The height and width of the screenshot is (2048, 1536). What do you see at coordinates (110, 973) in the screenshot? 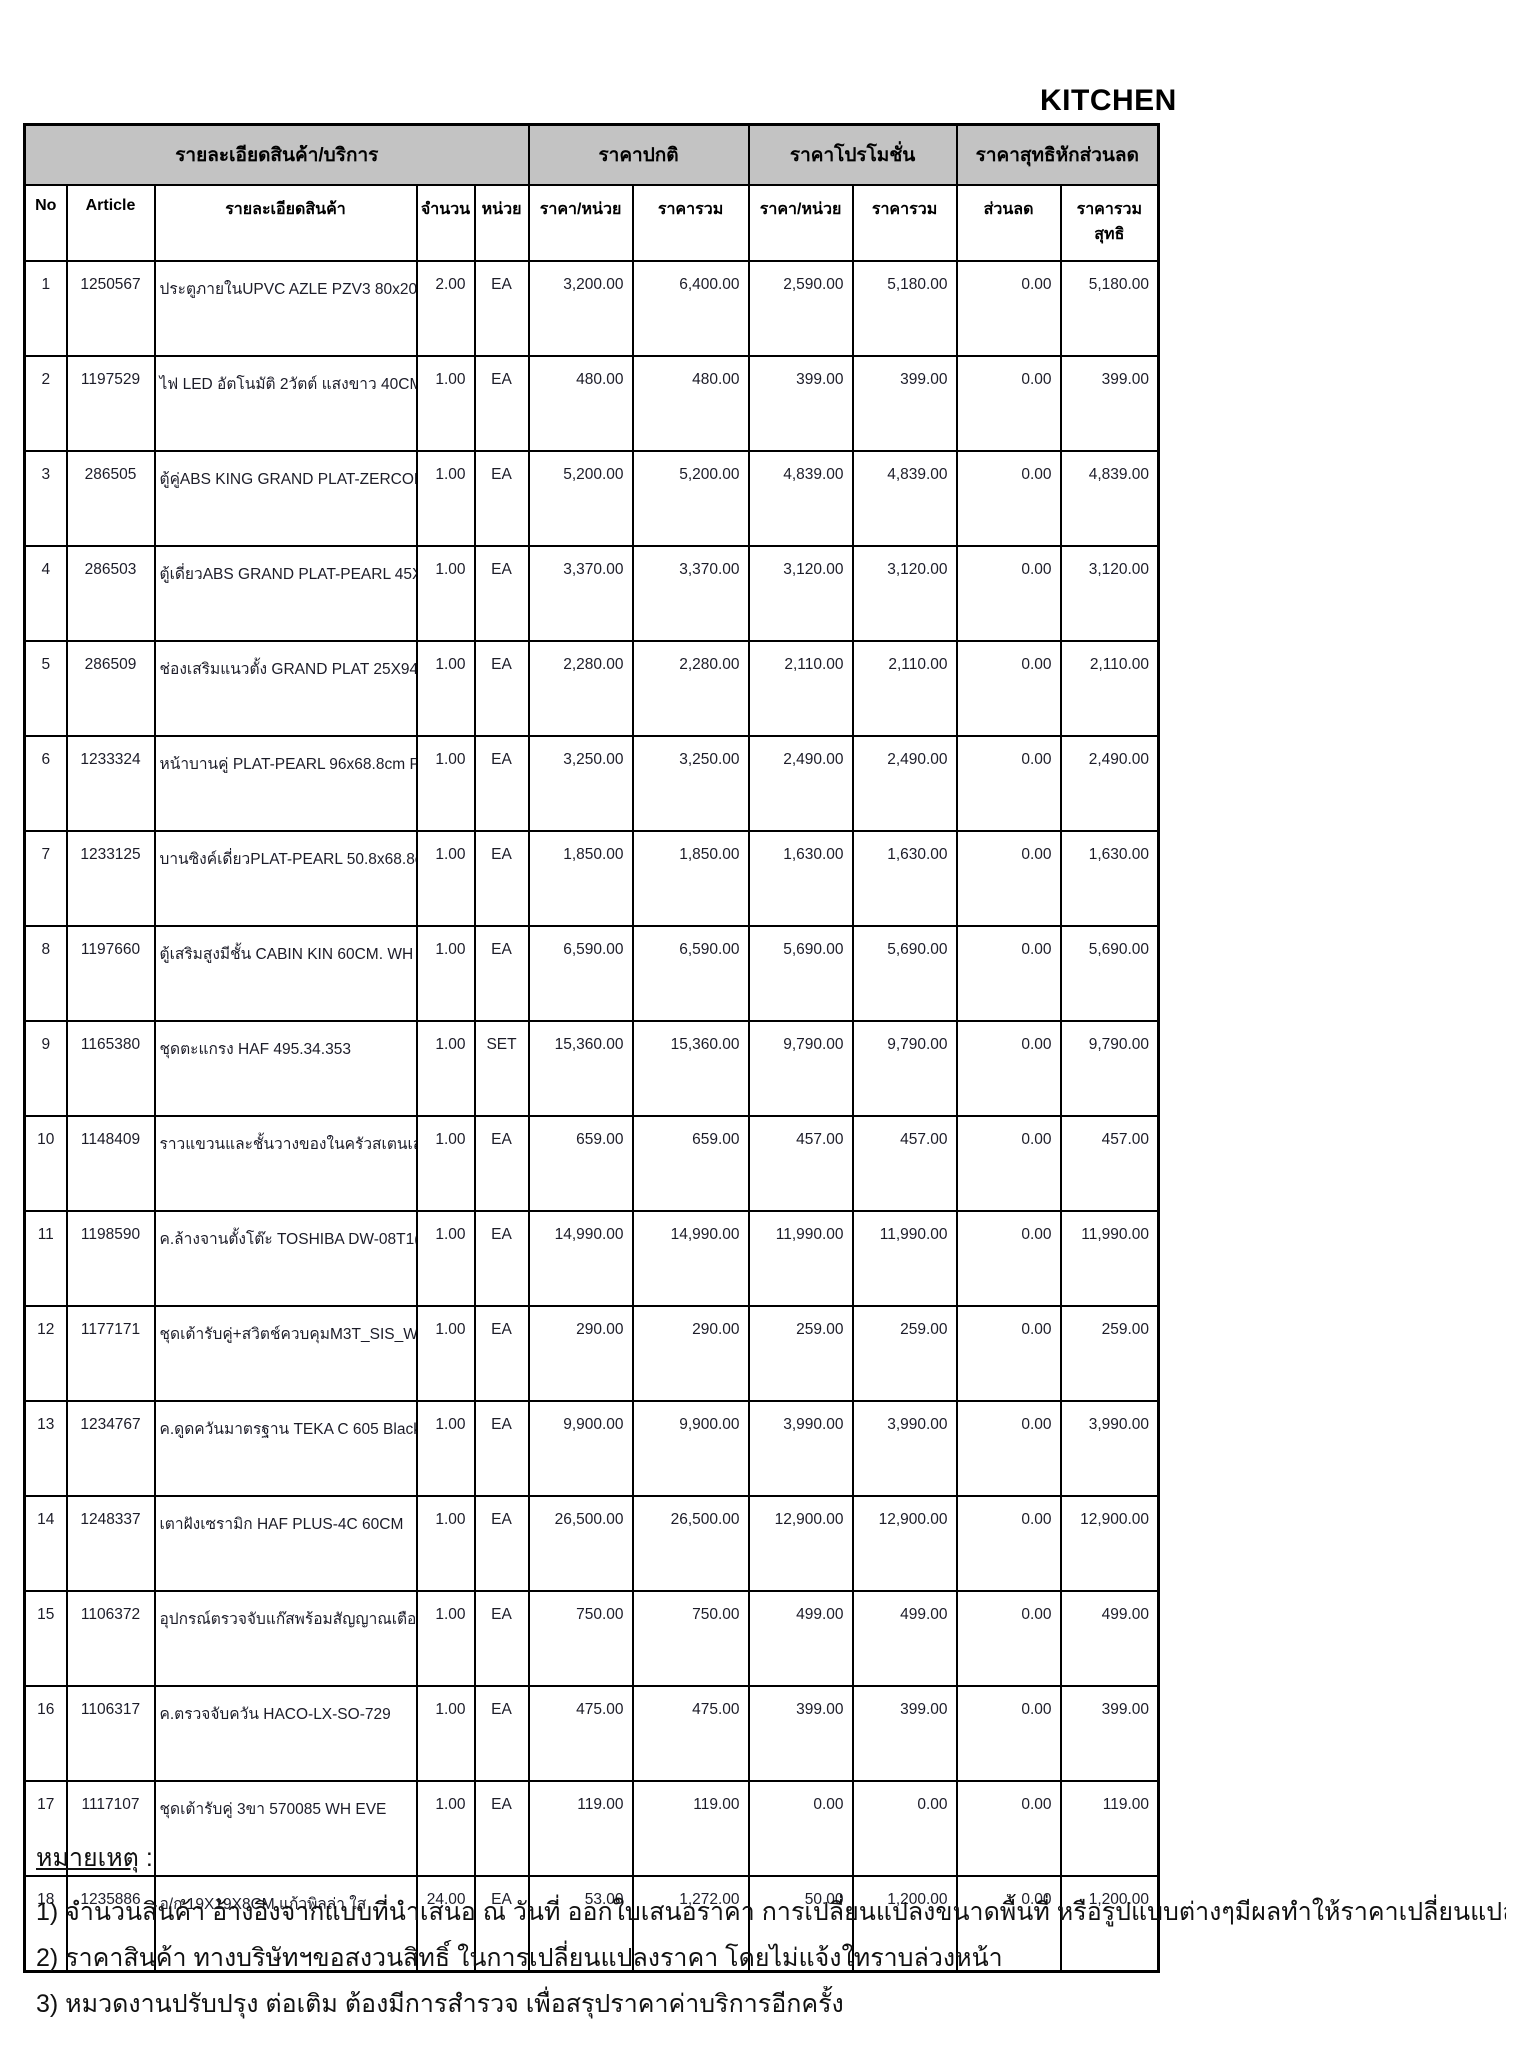
I see `cell-article: 1197660` at bounding box center [110, 973].